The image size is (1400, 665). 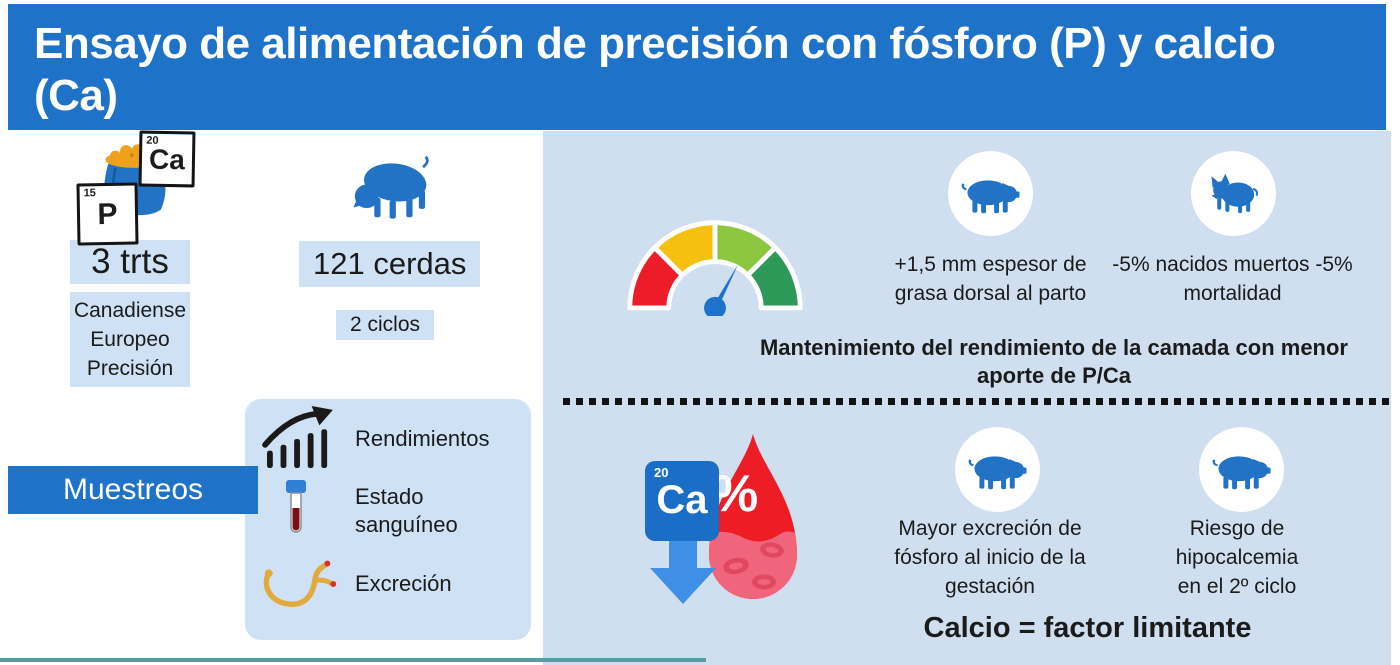 What do you see at coordinates (735, 494) in the screenshot?
I see `percent-label: %` at bounding box center [735, 494].